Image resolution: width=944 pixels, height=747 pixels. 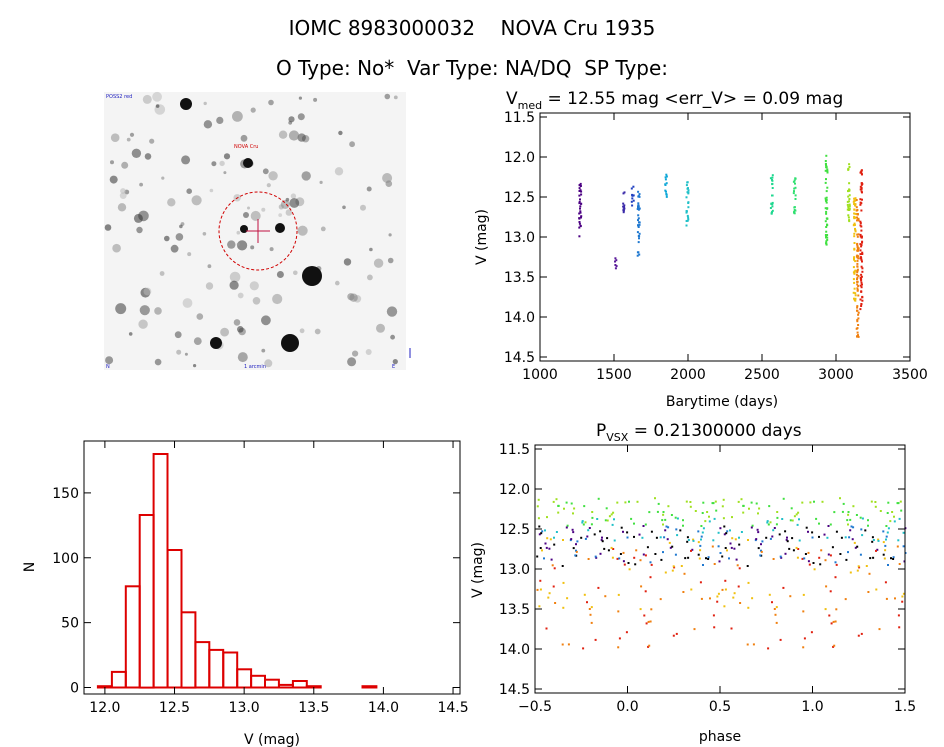 I want to click on phased-xlabel: phase, so click(x=720, y=737).